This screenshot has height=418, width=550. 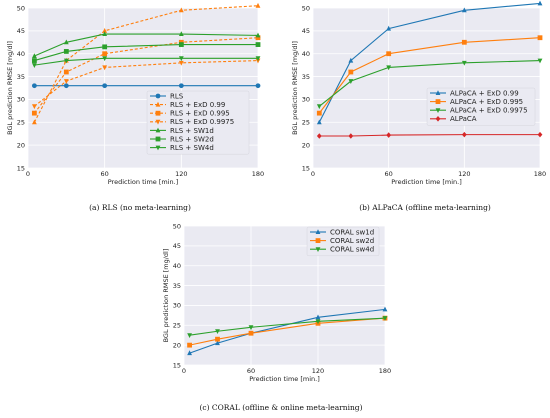 I want to click on legend-label: RLS + SW2d, so click(x=192, y=139).